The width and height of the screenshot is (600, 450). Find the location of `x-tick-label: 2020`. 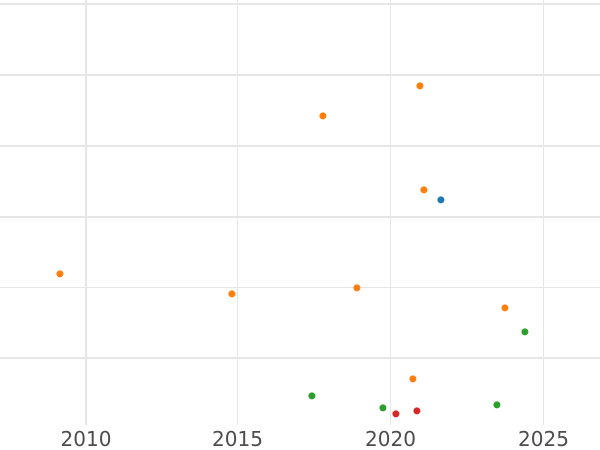

x-tick-label: 2020 is located at coordinates (390, 438).